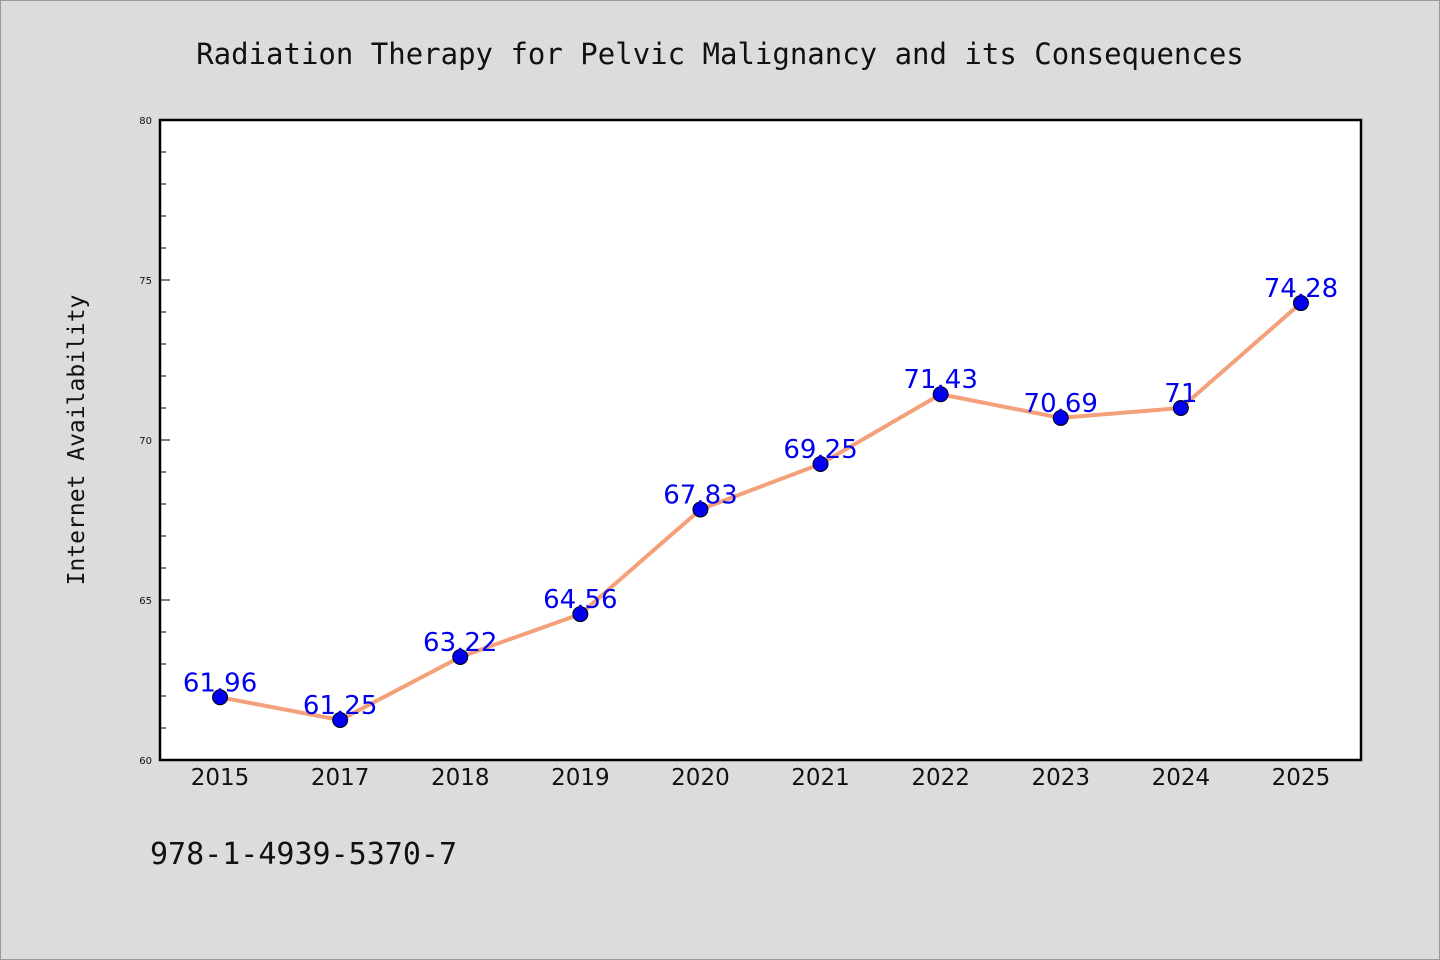  Describe the element at coordinates (1301, 778) in the screenshot. I see `x-tick-label: 2025` at that location.